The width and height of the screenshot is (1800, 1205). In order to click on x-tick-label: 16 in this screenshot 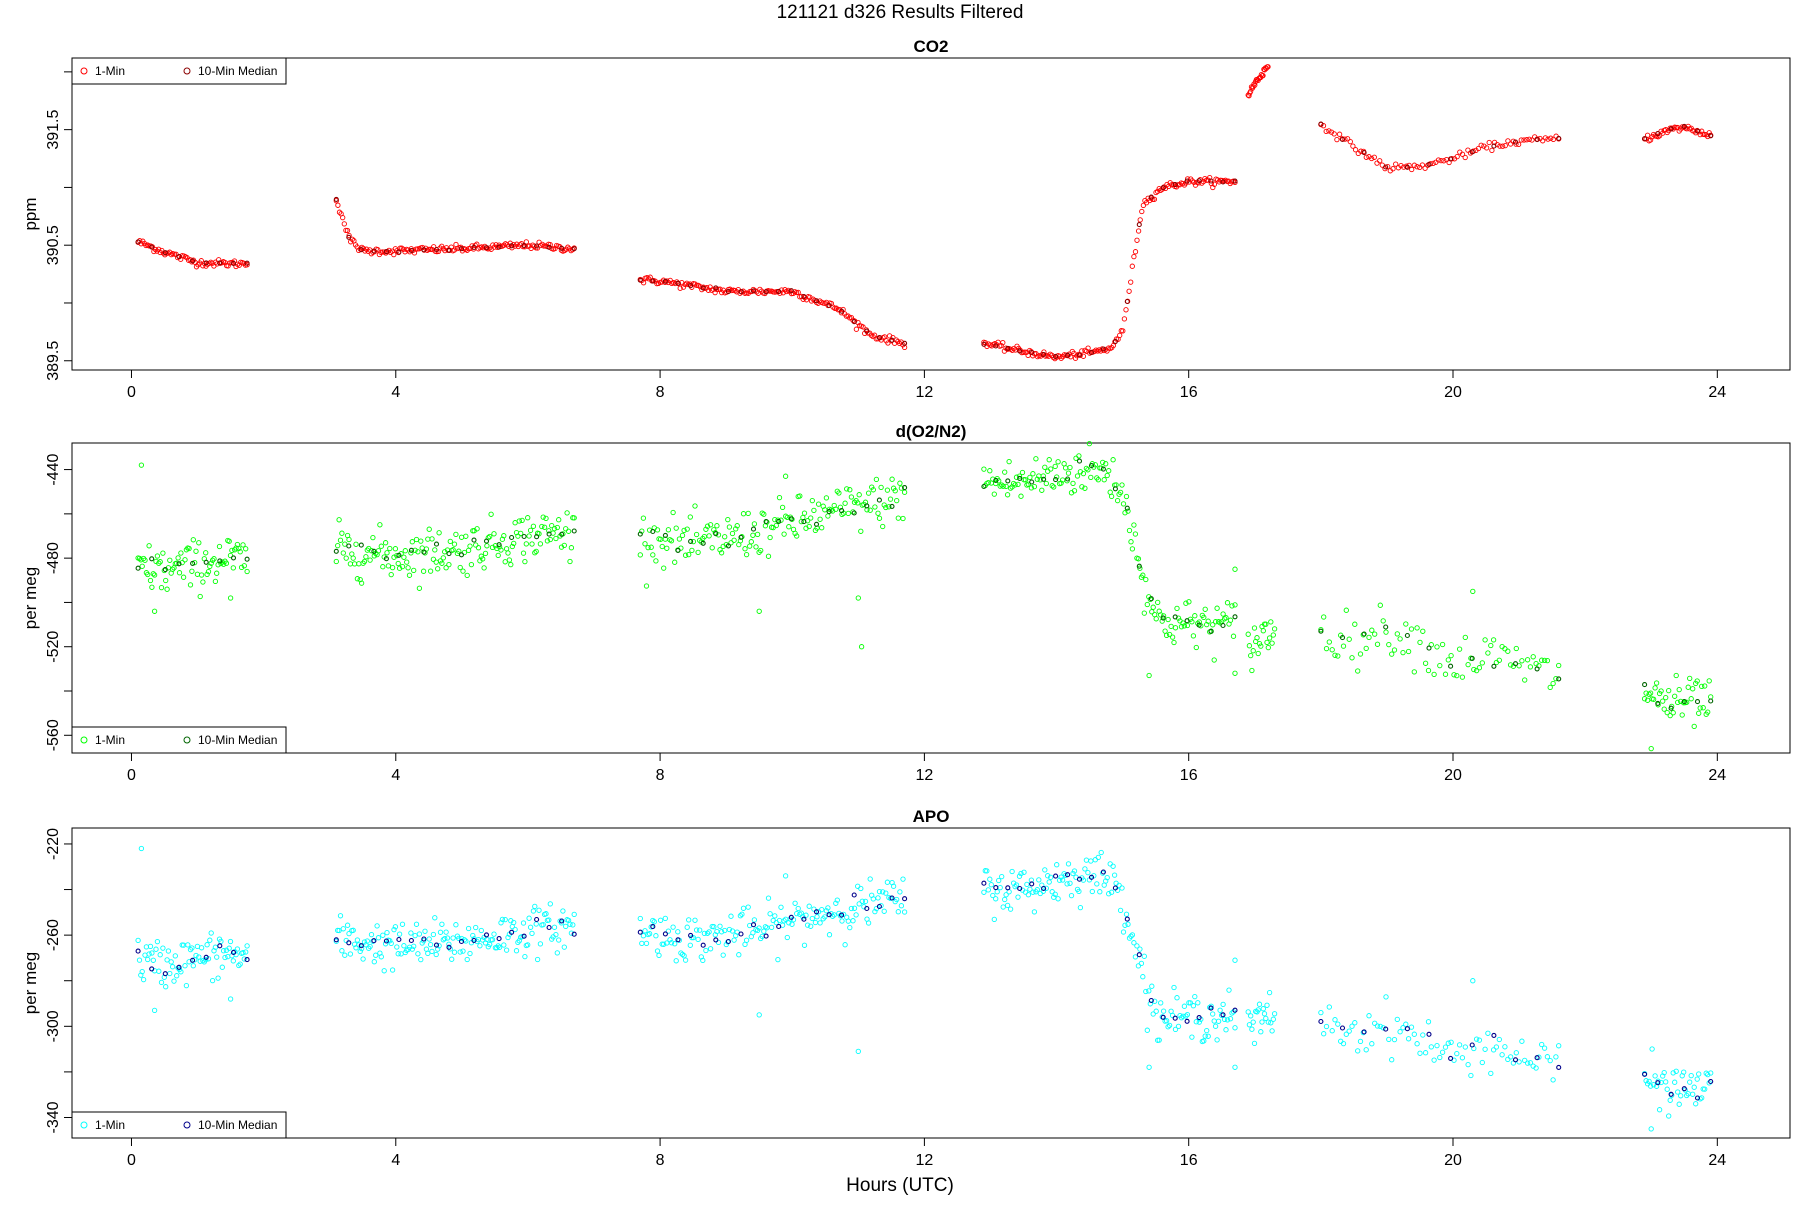, I will do `click(1189, 1160)`.